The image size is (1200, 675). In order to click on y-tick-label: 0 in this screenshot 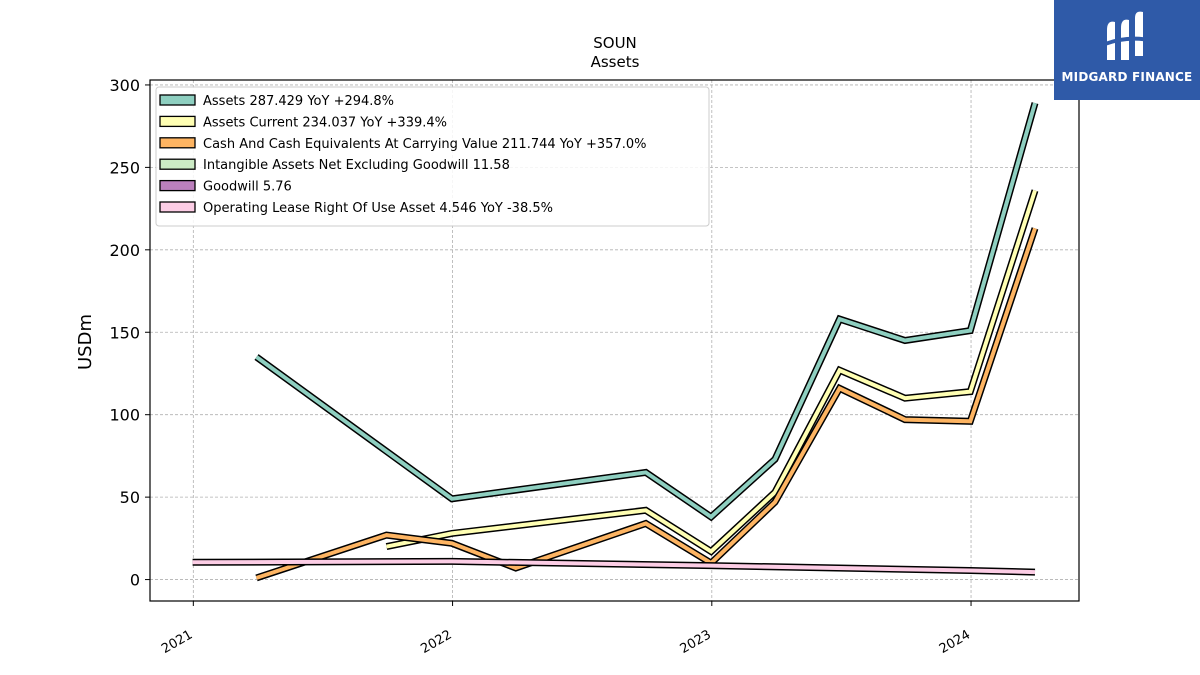, I will do `click(135, 580)`.